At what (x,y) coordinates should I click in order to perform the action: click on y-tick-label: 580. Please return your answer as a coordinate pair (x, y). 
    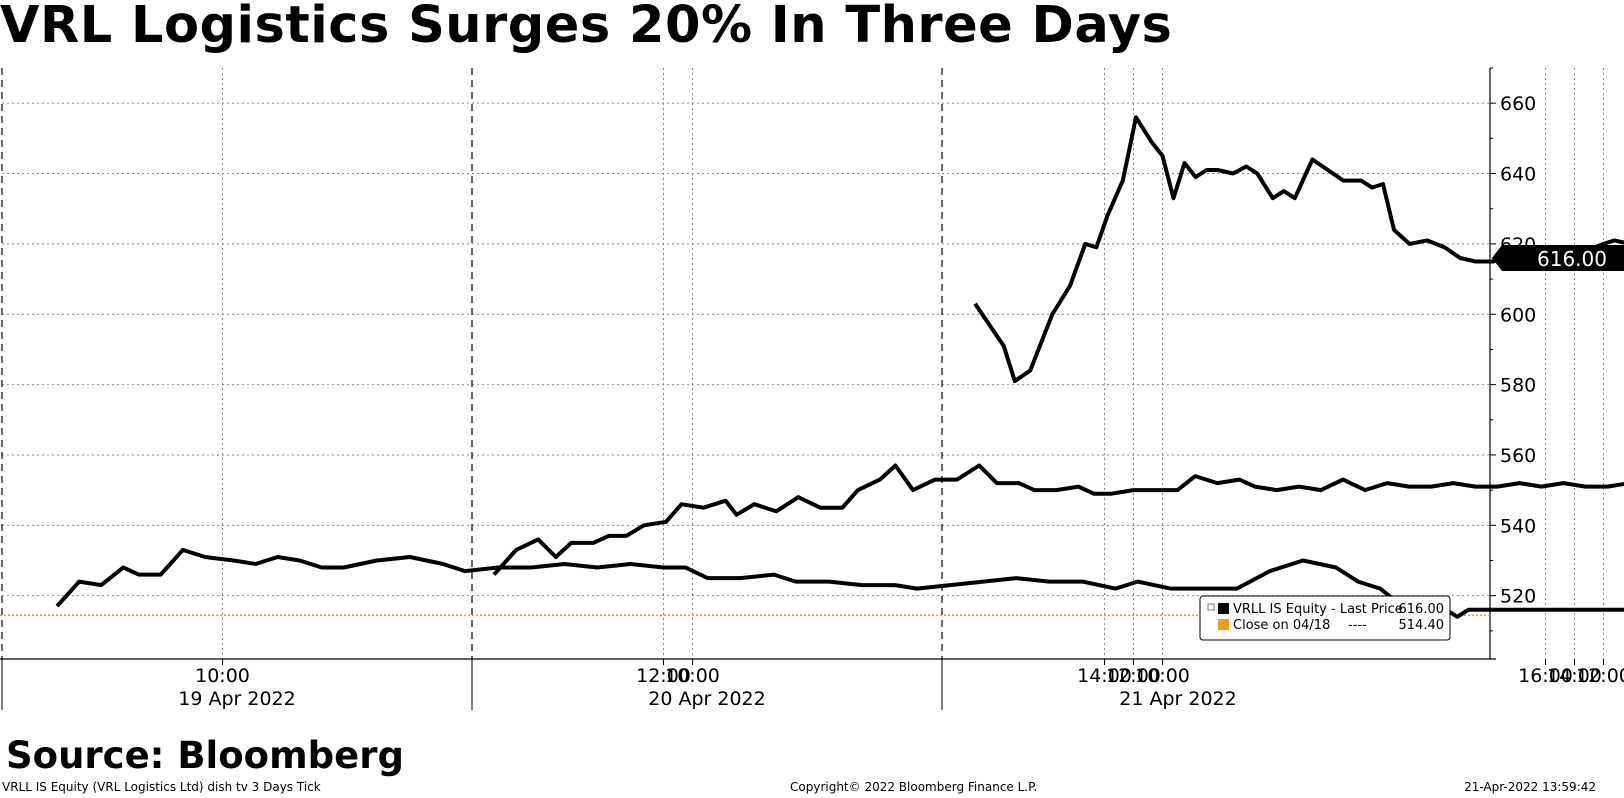
    Looking at the image, I should click on (1518, 386).